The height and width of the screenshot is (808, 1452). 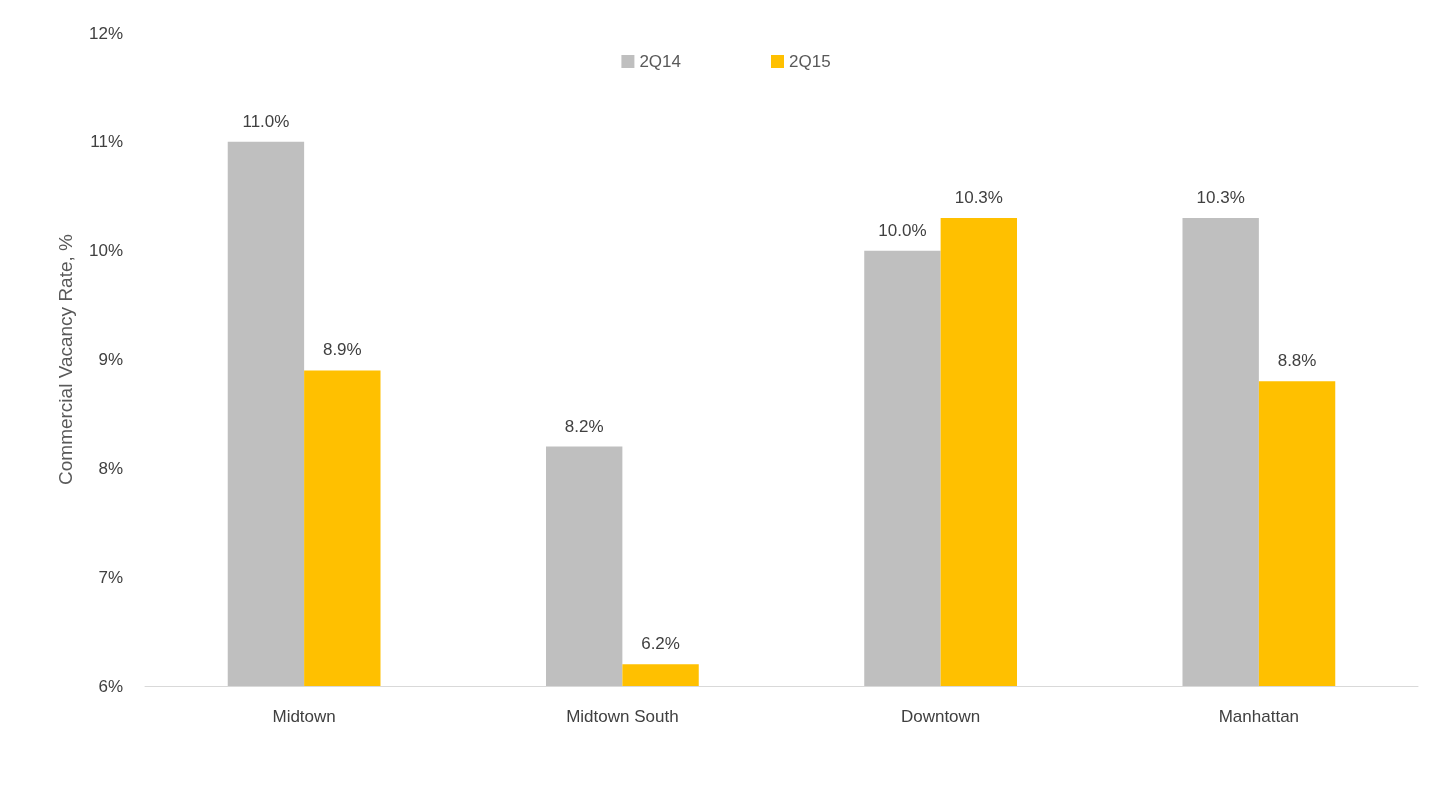 What do you see at coordinates (584, 426) in the screenshot?
I see `data-label: 8.2%` at bounding box center [584, 426].